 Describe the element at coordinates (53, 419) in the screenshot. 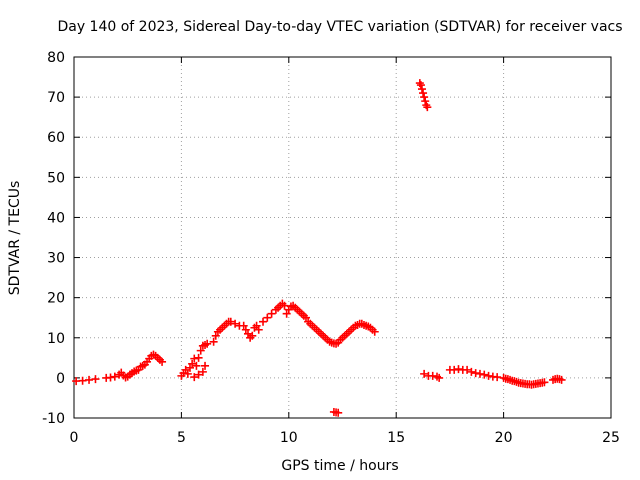

I see `y-tick-label: -10` at that location.